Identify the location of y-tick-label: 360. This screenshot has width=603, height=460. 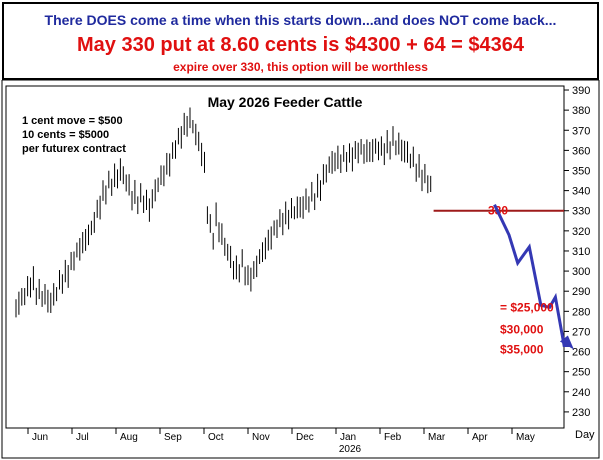
(581, 151).